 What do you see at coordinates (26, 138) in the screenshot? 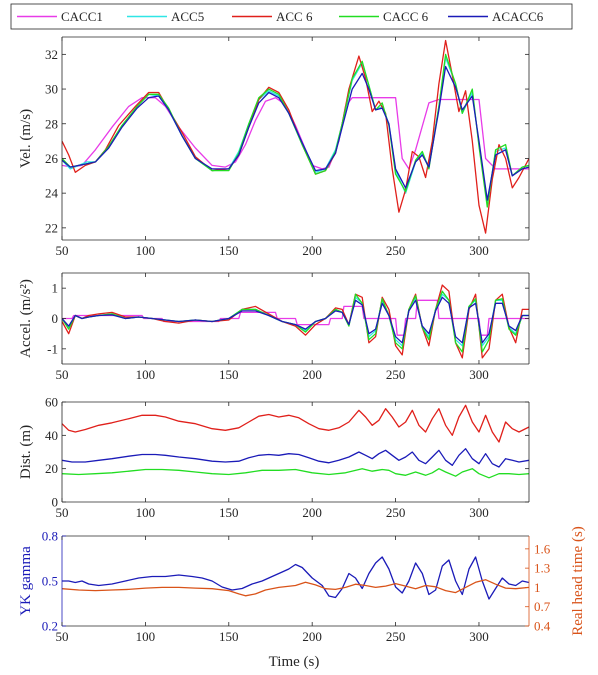
I see `y-axis-label-velocity: Vel. (m/s)` at bounding box center [26, 138].